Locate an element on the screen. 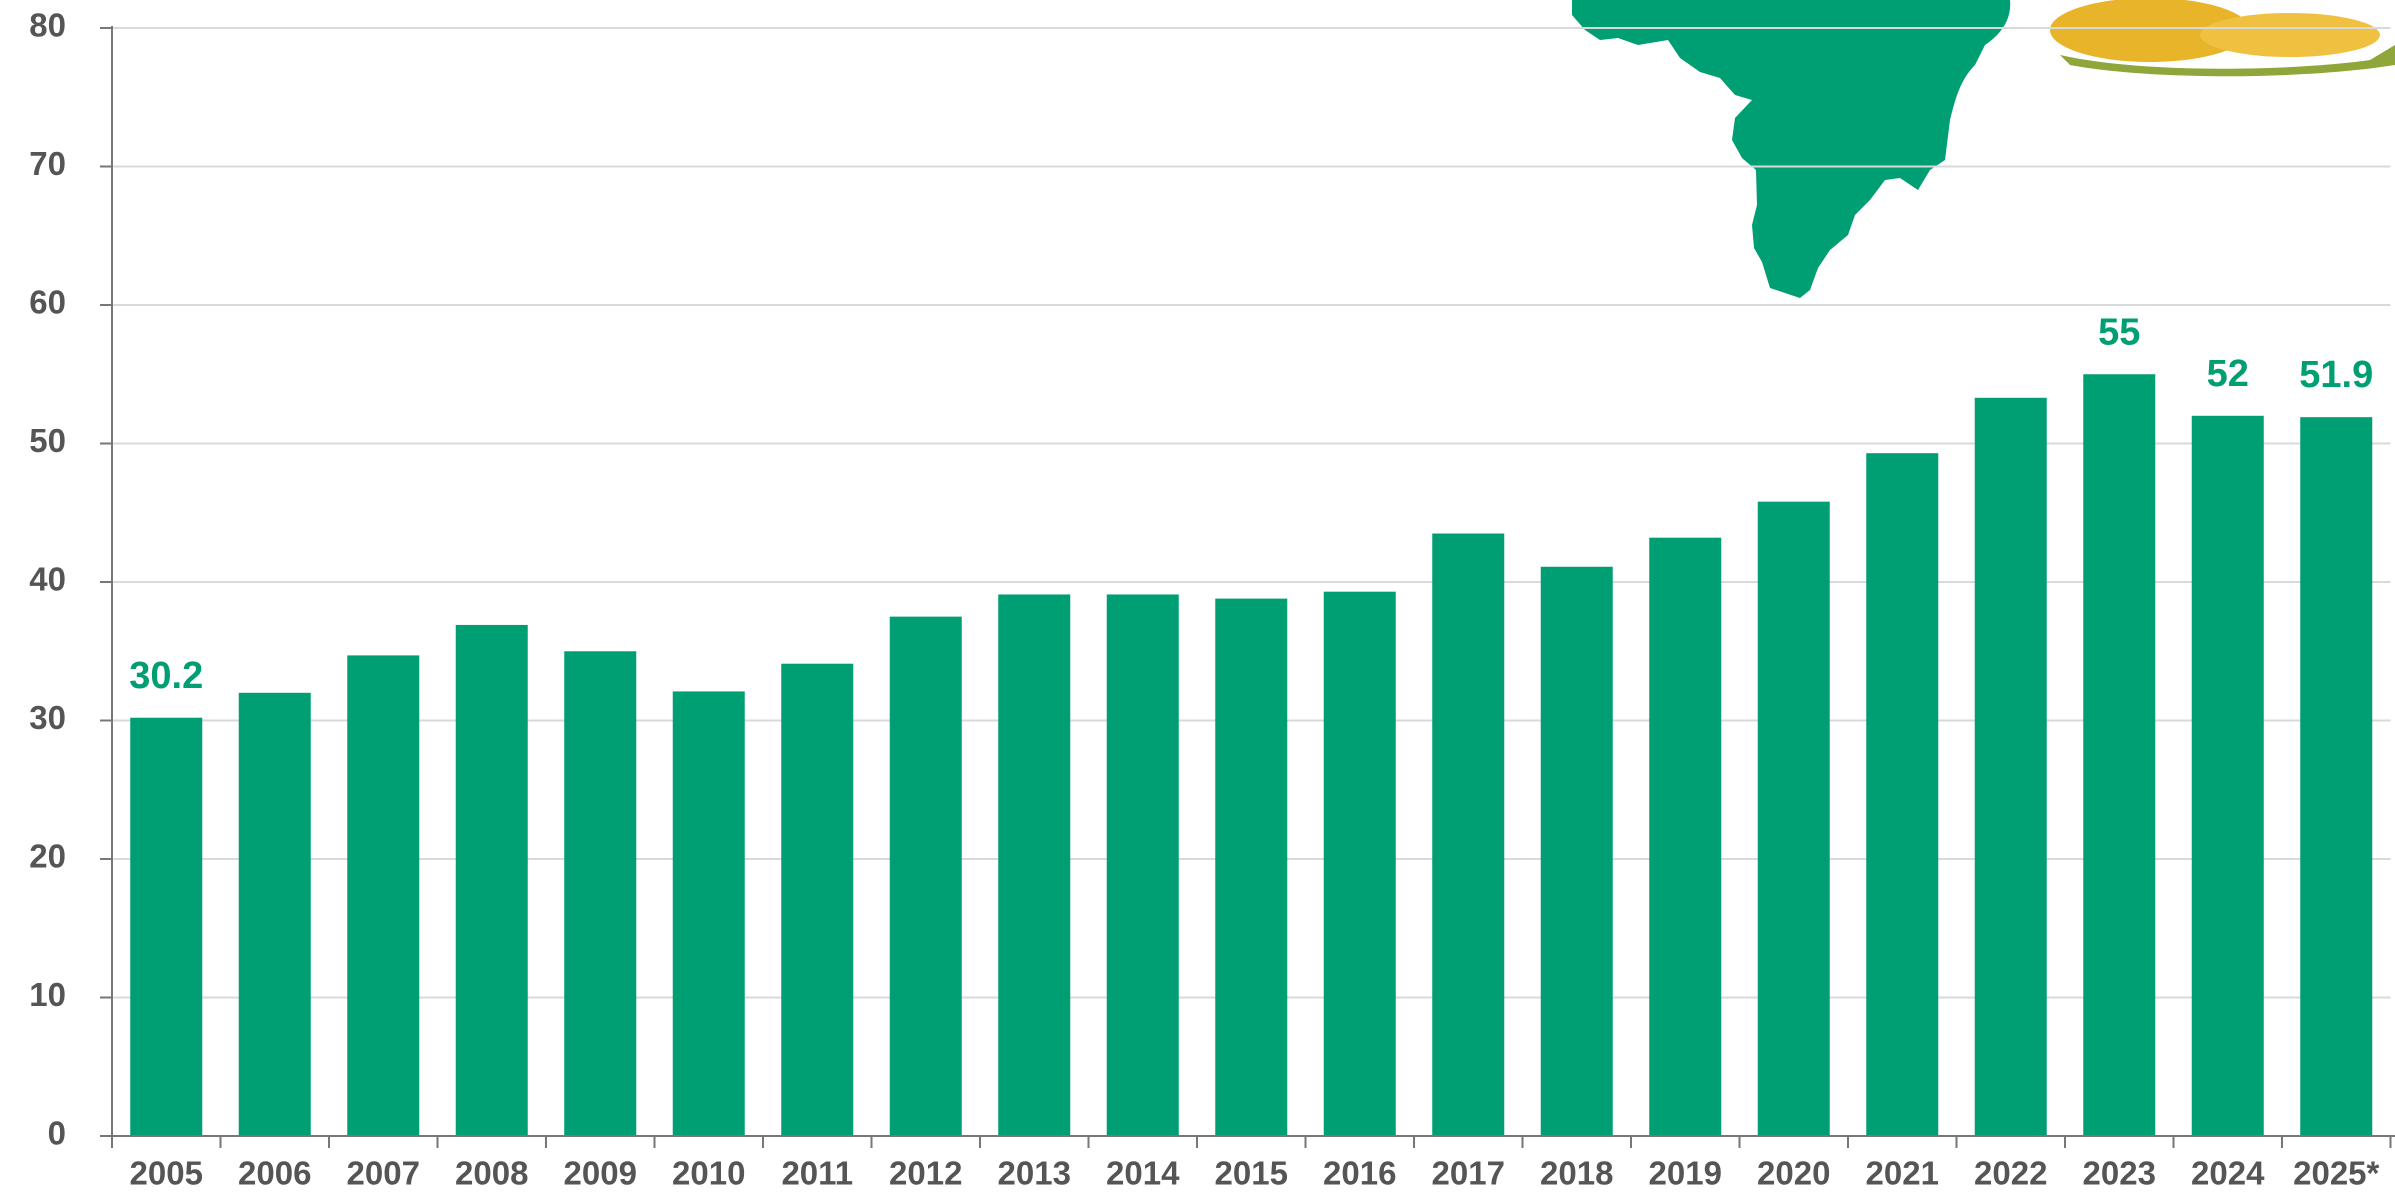 Image resolution: width=2395 pixels, height=1192 pixels. x-tick-label: 2005 is located at coordinates (166, 1173).